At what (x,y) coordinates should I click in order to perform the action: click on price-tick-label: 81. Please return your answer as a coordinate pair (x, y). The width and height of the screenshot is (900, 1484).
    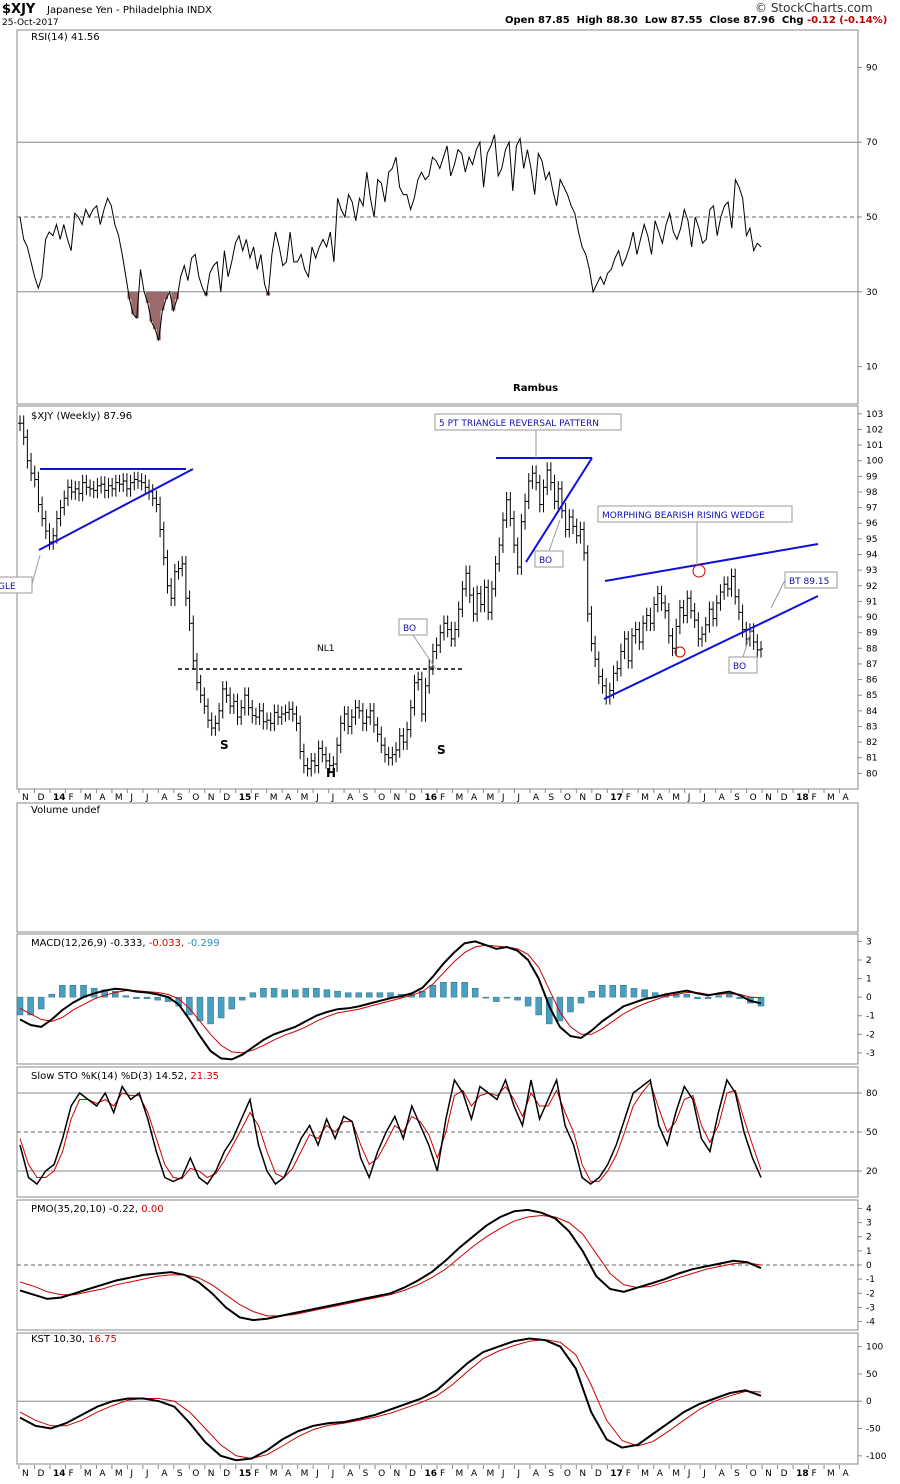
    Looking at the image, I should click on (871, 759).